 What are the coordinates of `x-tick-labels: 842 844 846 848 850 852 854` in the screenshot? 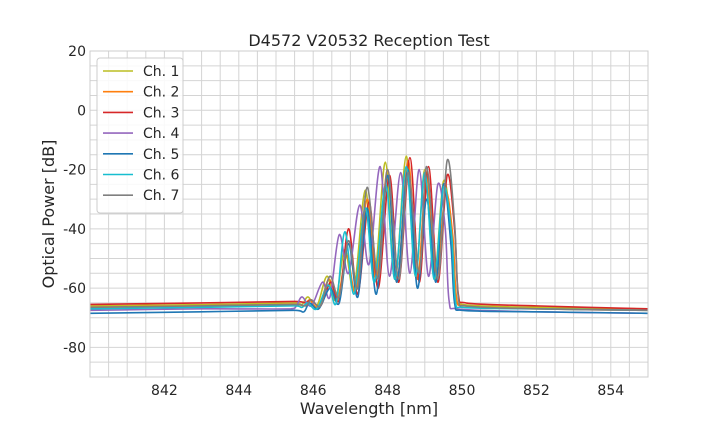 It's located at (387, 391).